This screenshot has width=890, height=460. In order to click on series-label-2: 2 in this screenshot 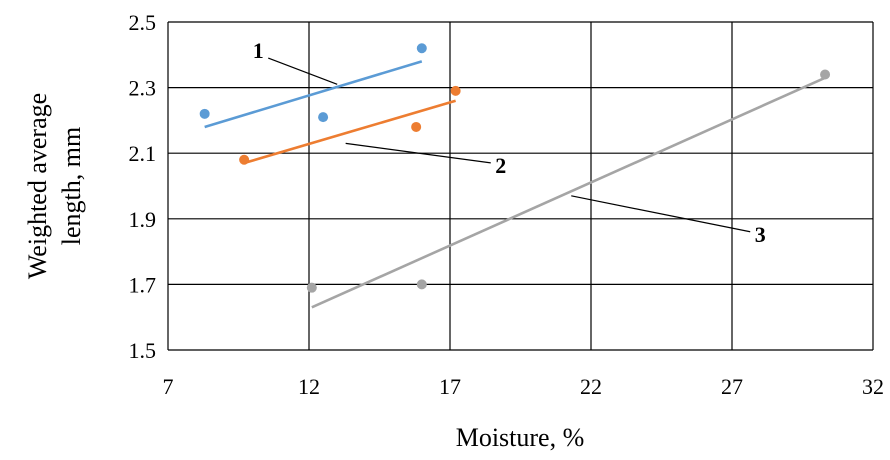, I will do `click(500, 165)`.